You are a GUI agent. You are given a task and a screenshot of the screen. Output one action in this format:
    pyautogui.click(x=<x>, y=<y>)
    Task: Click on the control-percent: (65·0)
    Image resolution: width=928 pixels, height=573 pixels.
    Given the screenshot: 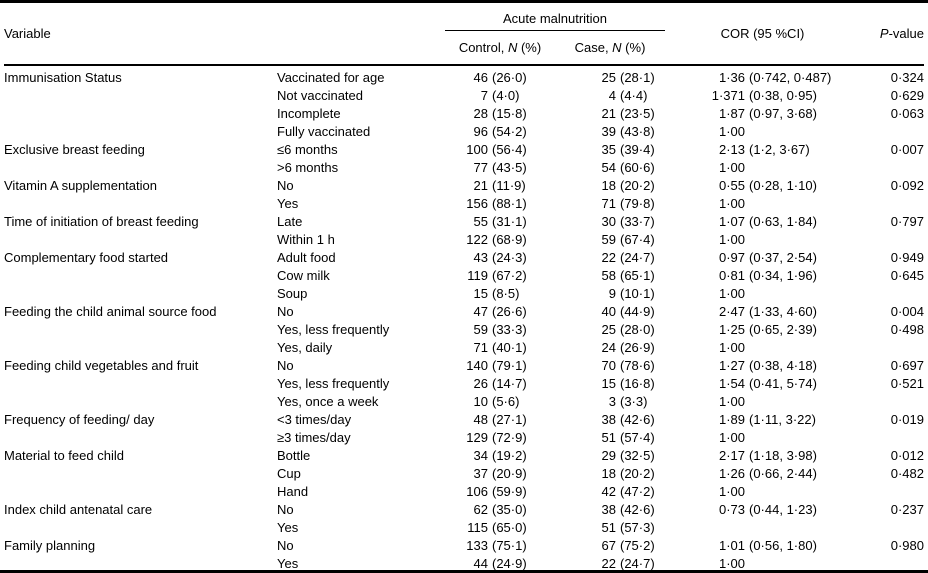 What is the action you would take?
    pyautogui.click(x=509, y=527)
    